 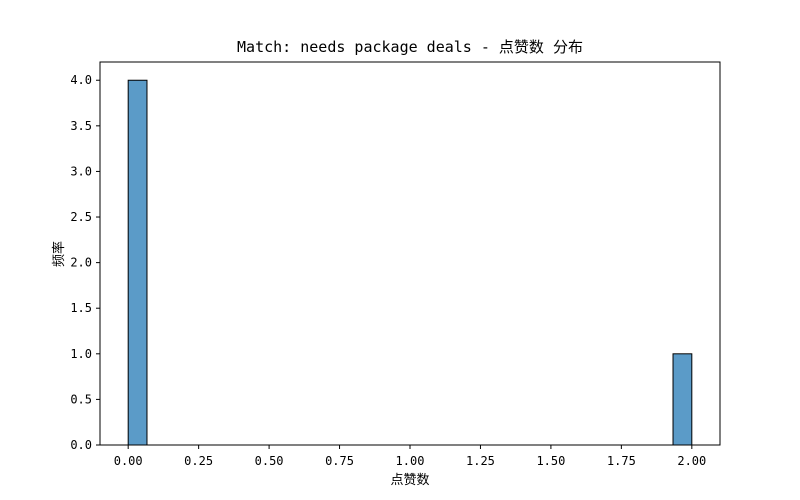 What do you see at coordinates (409, 480) in the screenshot?
I see `x-axis-label: 点赞数` at bounding box center [409, 480].